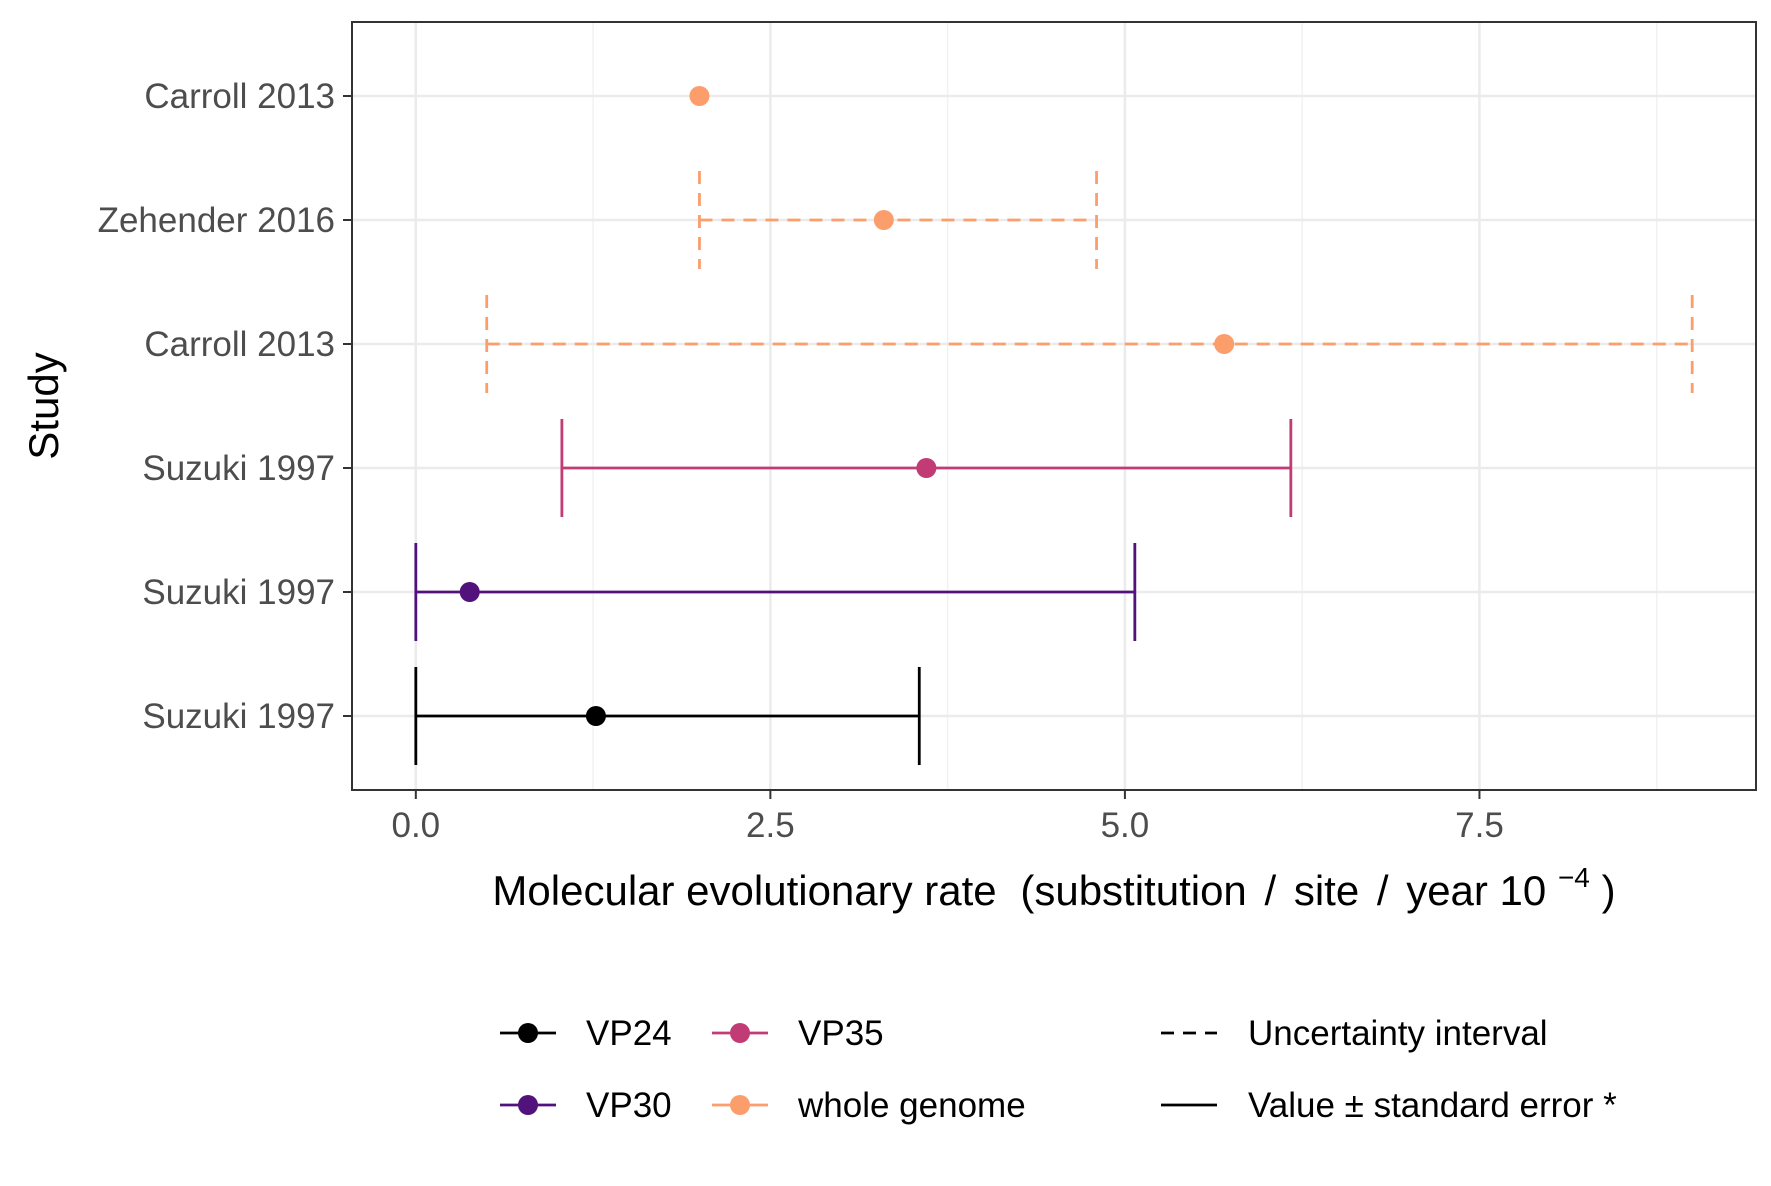  I want to click on x-tick-label: 5.0, so click(1125, 825).